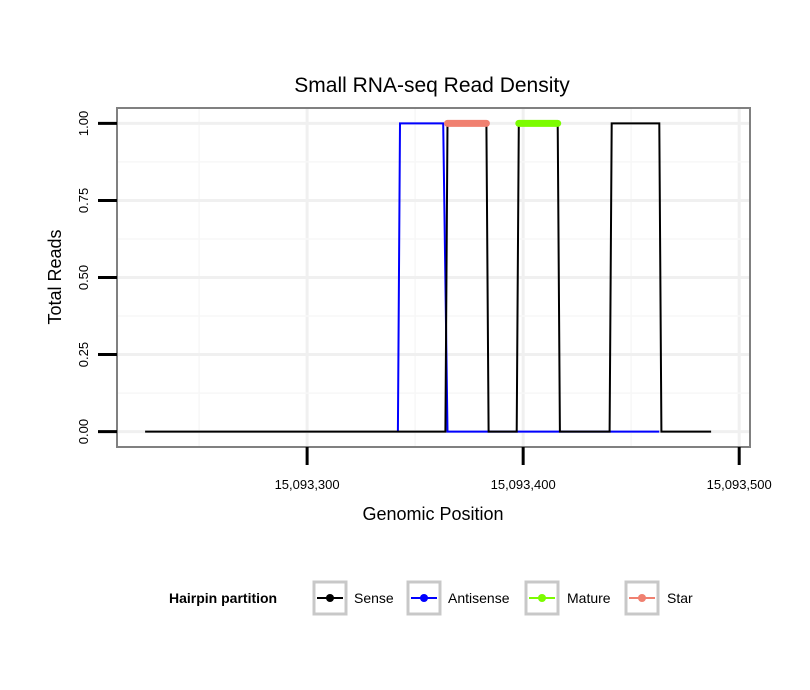 This screenshot has width=810, height=690. I want to click on x-axis-title: Genomic Position, so click(432, 514).